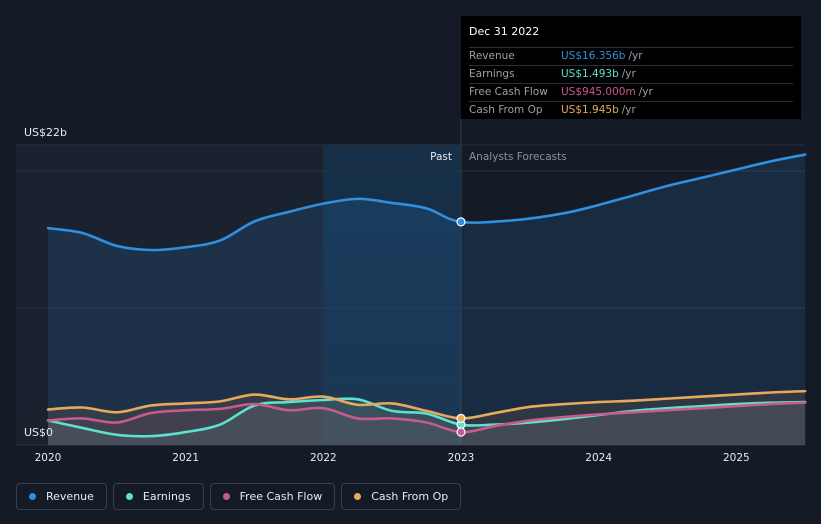  I want to click on legend-label: Cash From Op, so click(410, 496).